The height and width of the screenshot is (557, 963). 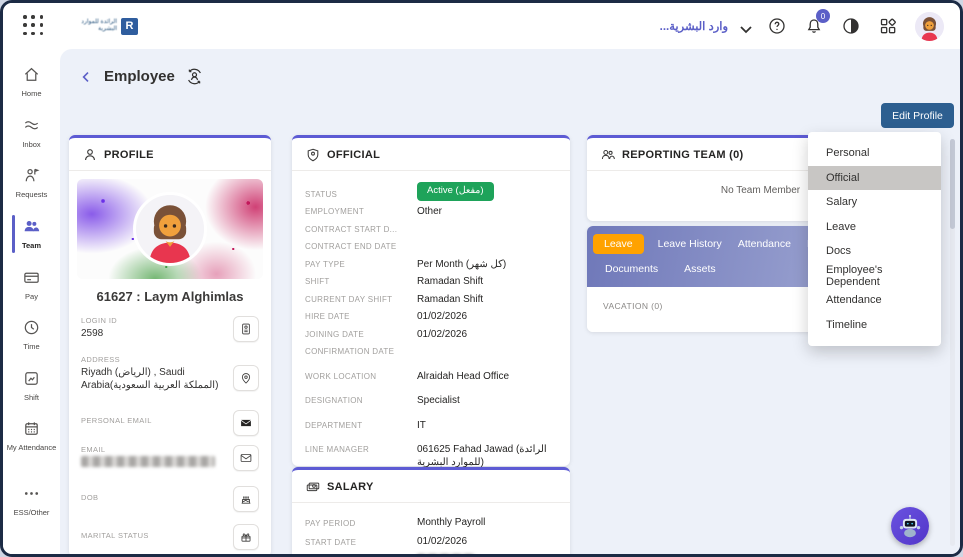 I want to click on attendance-calendar-icon, so click(x=31, y=431).